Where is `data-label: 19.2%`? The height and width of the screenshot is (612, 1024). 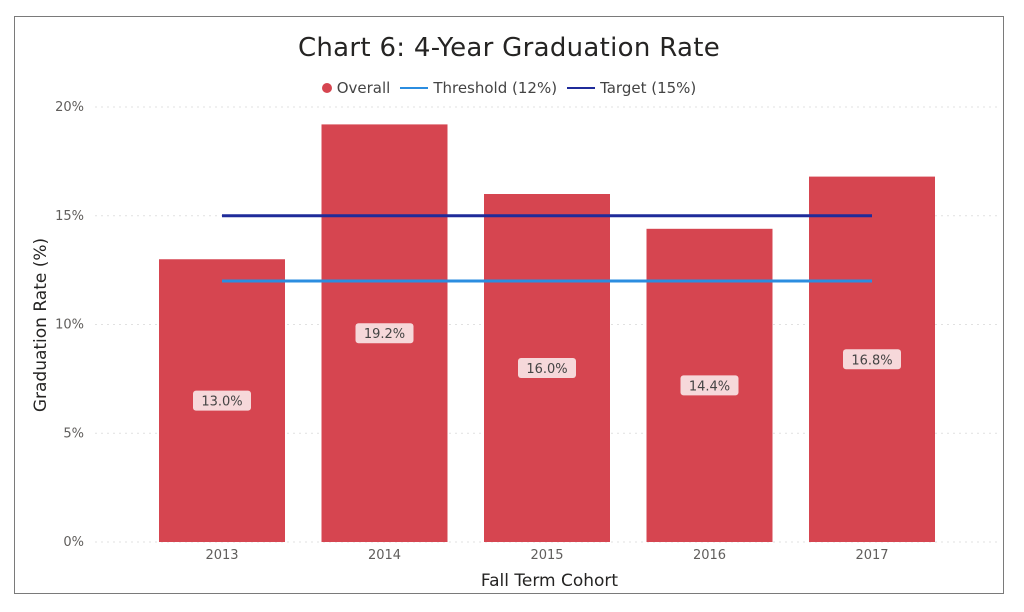 data-label: 19.2% is located at coordinates (384, 334).